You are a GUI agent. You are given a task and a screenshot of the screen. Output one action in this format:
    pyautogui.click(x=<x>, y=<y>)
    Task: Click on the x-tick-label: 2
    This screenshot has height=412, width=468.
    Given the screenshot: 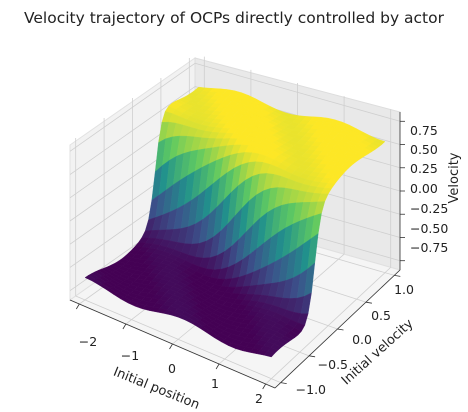 What is the action you would take?
    pyautogui.click(x=259, y=398)
    